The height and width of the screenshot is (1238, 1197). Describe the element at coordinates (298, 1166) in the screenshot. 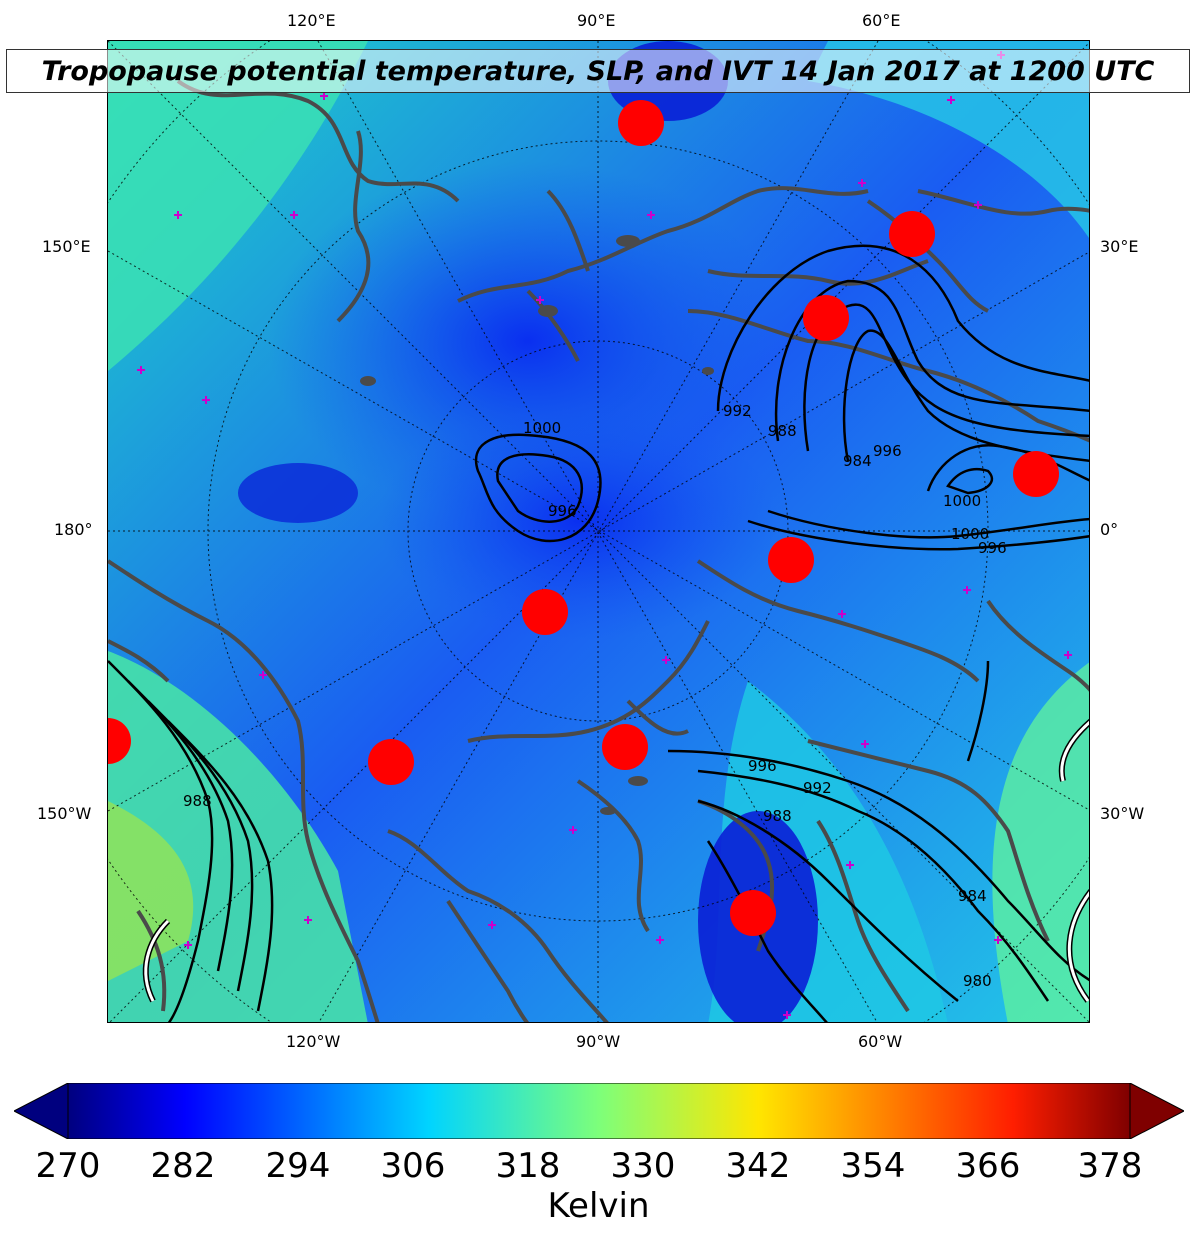

I see `colorbar-tick: 294` at that location.